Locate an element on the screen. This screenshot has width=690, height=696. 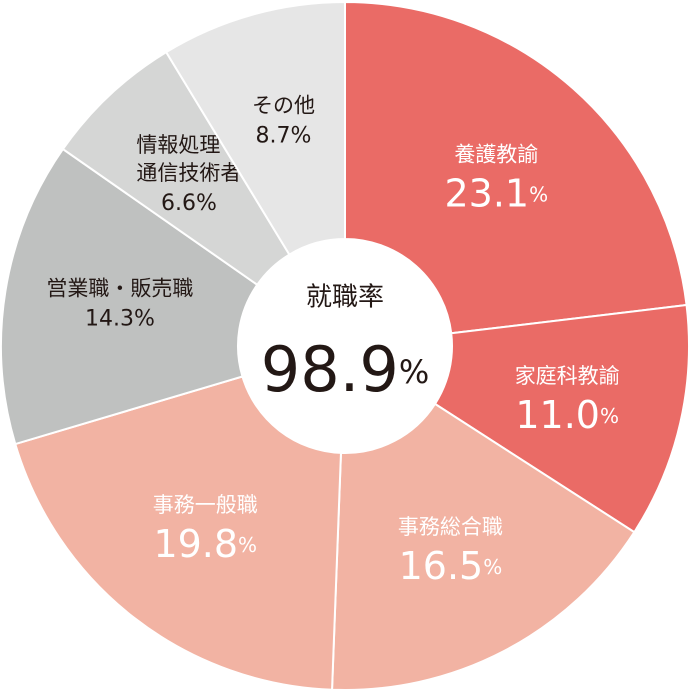
value-label: 14.3% is located at coordinates (120, 319).